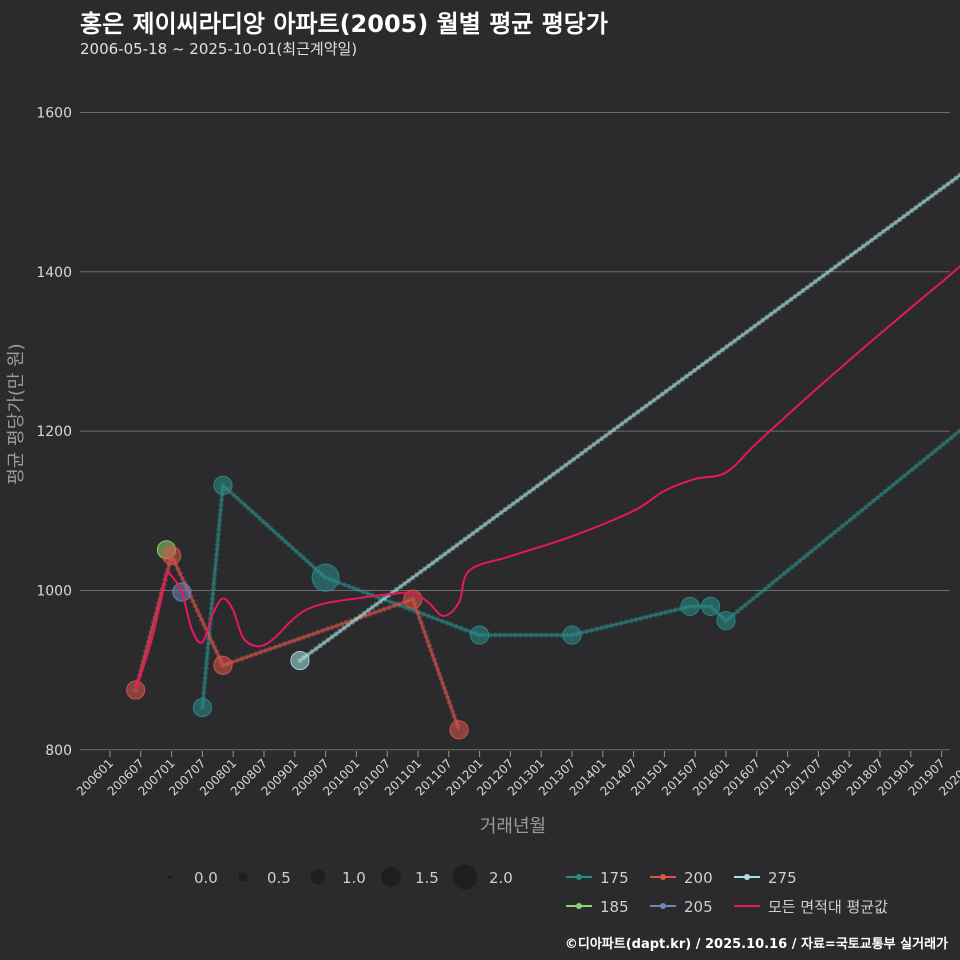 The height and width of the screenshot is (960, 960). I want to click on y-tick-label: 1000, so click(54, 591).